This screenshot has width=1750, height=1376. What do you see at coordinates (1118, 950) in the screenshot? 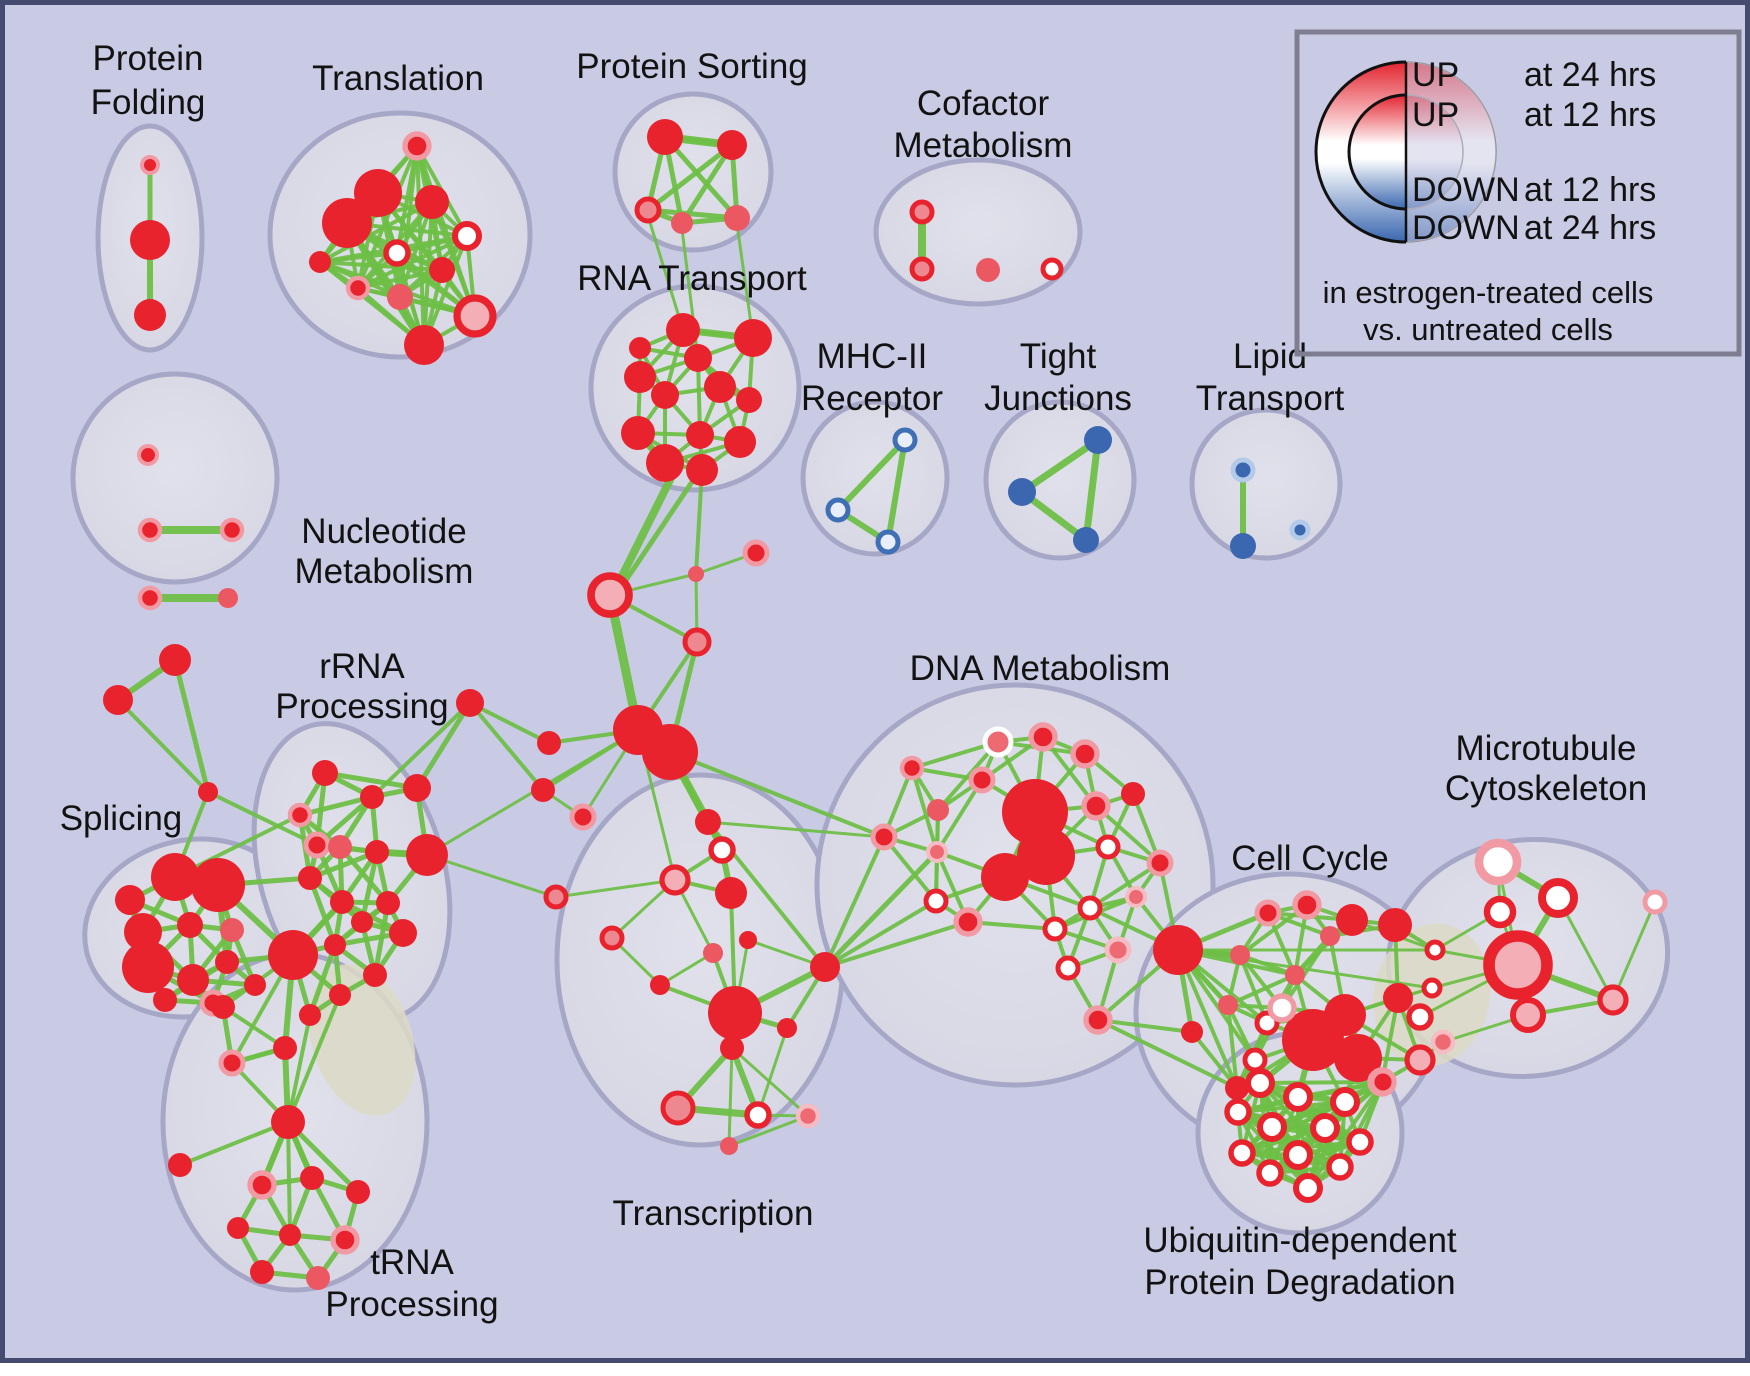
I see `gene-node-halopink` at bounding box center [1118, 950].